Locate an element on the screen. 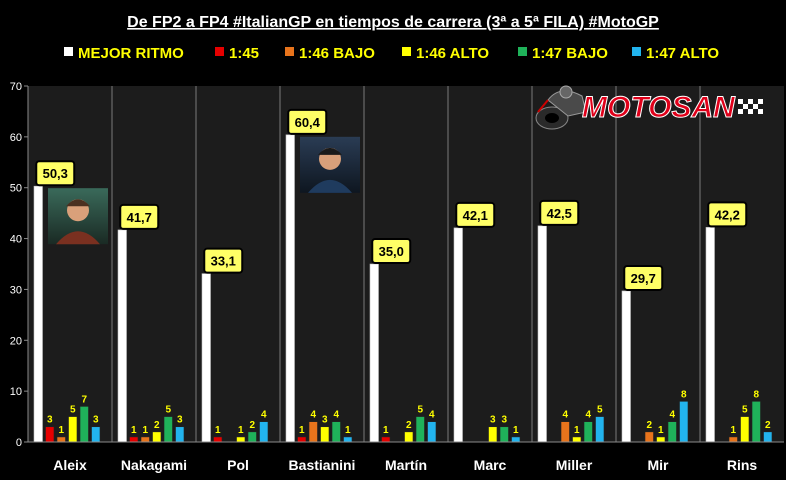  callout-label: 41,7 is located at coordinates (139, 217).